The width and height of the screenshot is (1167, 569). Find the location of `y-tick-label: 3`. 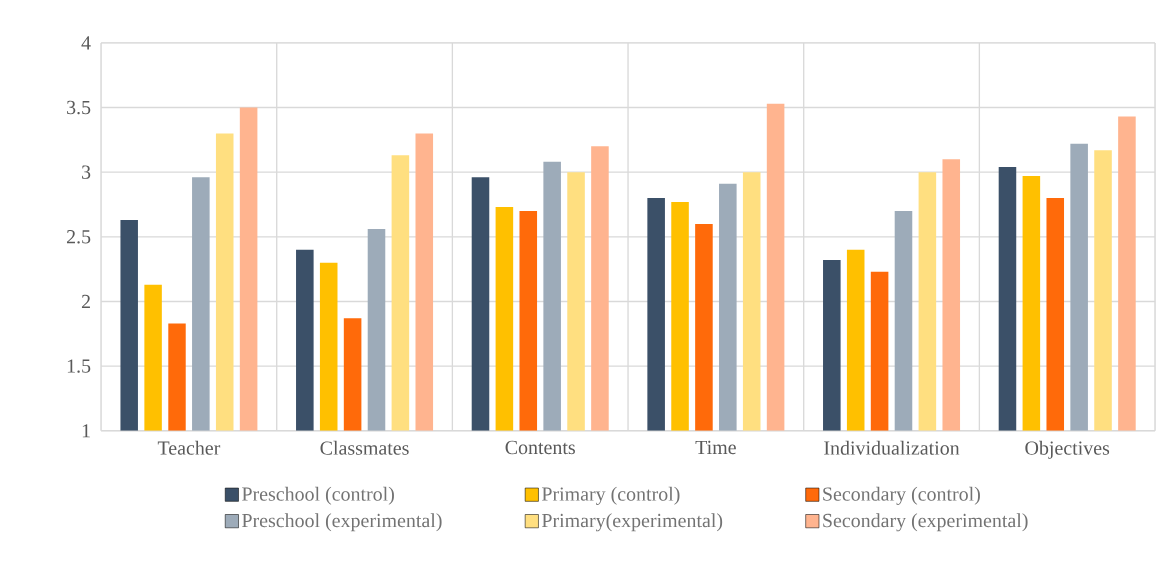

y-tick-label: 3 is located at coordinates (86, 172).